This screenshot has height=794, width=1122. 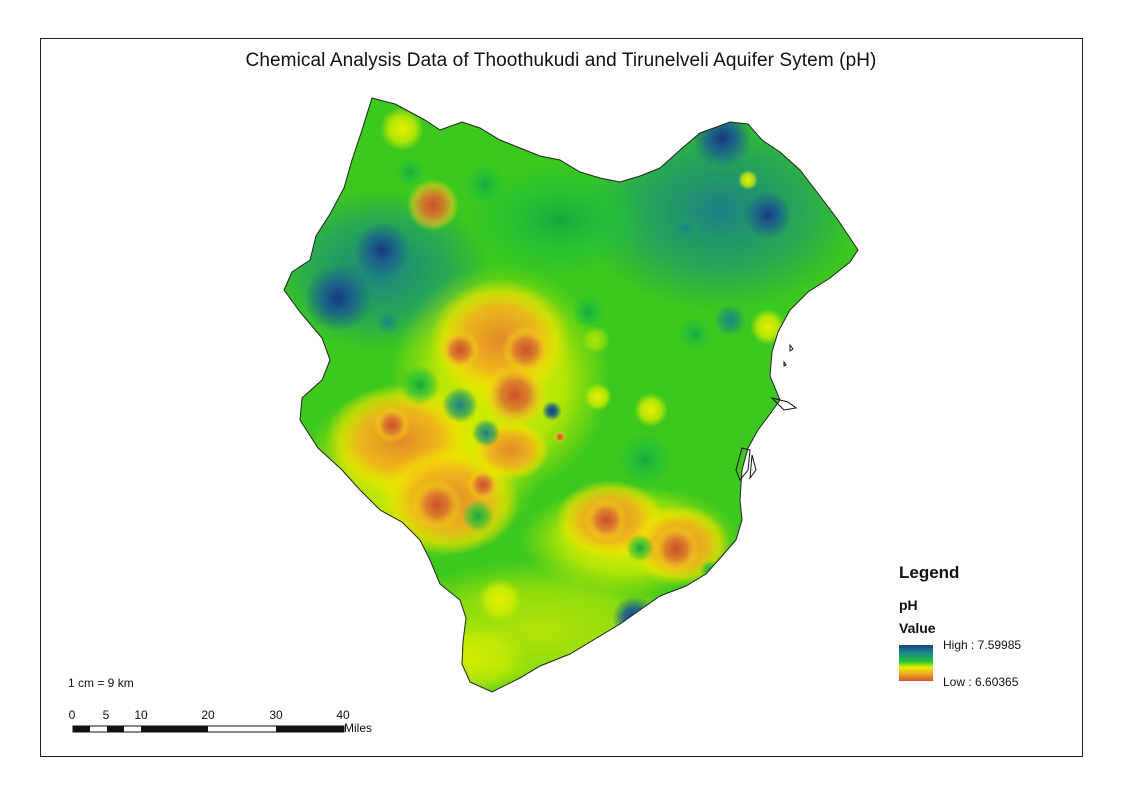 What do you see at coordinates (981, 682) in the screenshot?
I see `legend-low-label: Low : 6.60365` at bounding box center [981, 682].